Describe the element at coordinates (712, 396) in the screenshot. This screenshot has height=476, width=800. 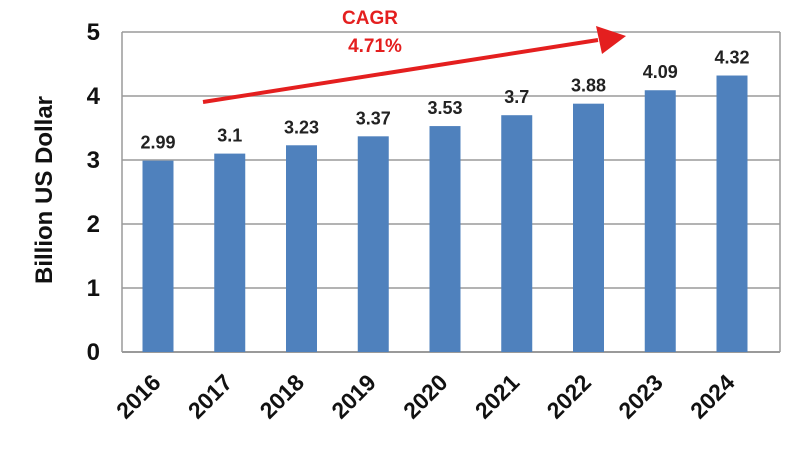
I see `x-tick-label: 2024` at that location.